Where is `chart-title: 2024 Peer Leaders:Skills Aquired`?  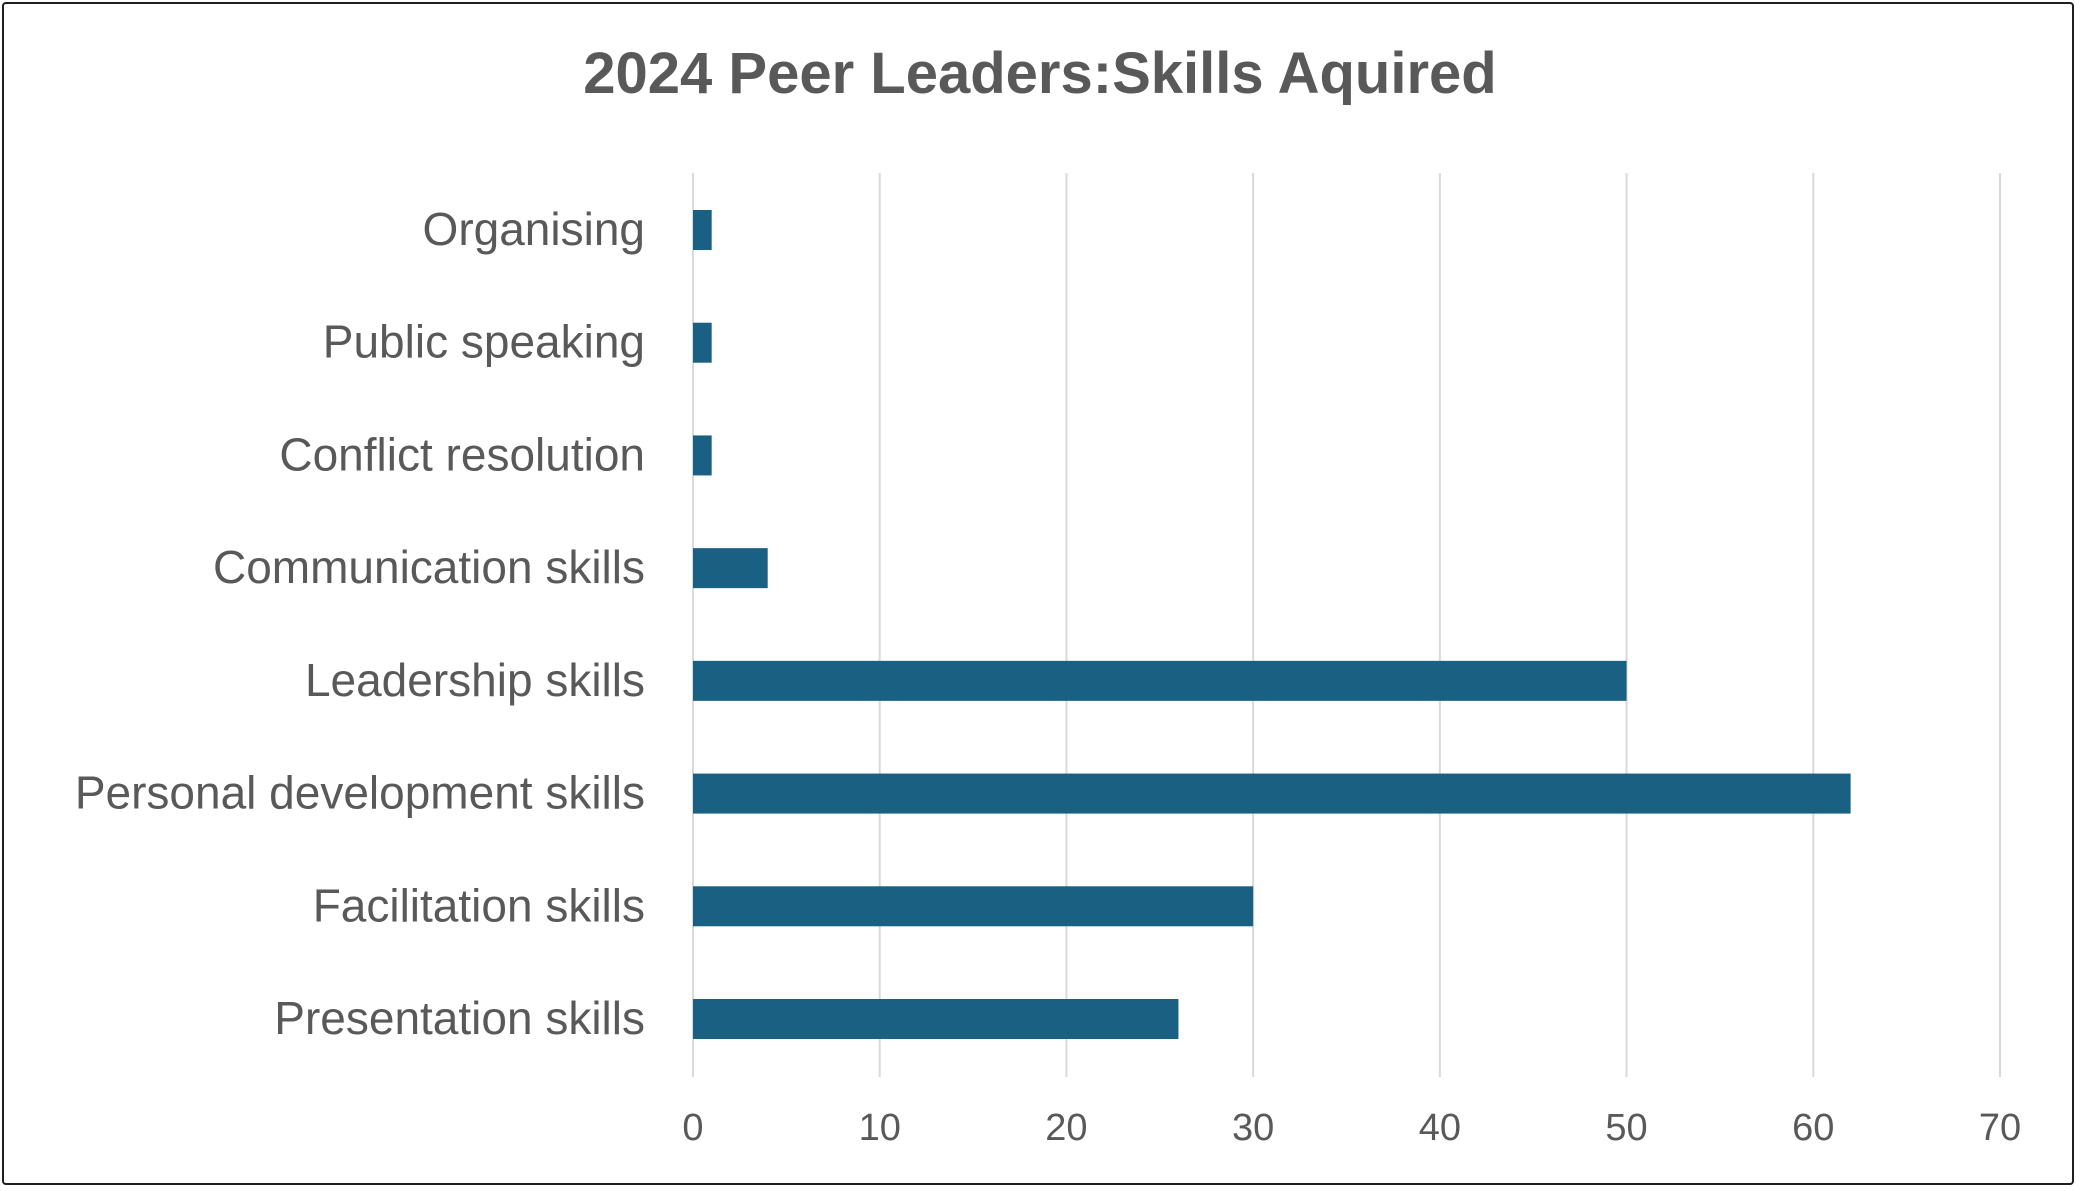
chart-title: 2024 Peer Leaders:Skills Aquired is located at coordinates (1040, 73).